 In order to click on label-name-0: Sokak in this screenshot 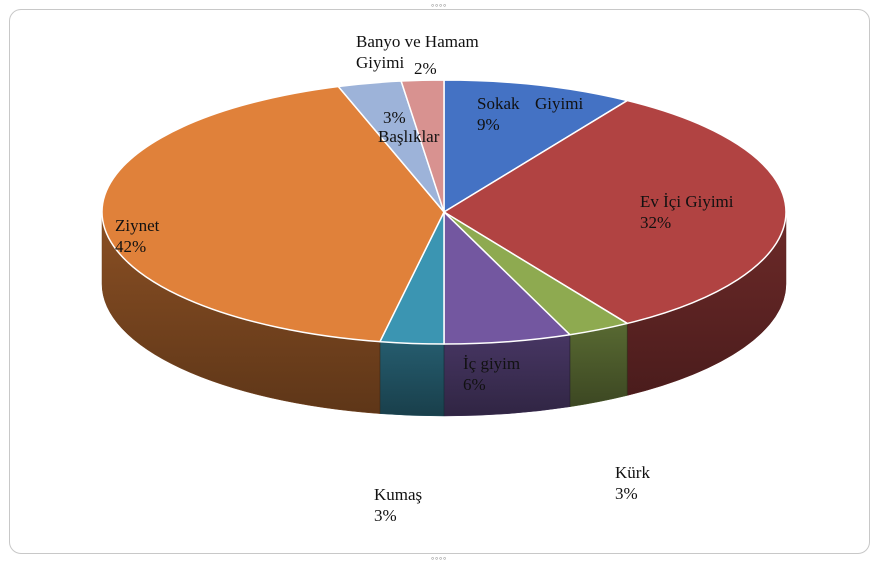, I will do `click(498, 103)`.